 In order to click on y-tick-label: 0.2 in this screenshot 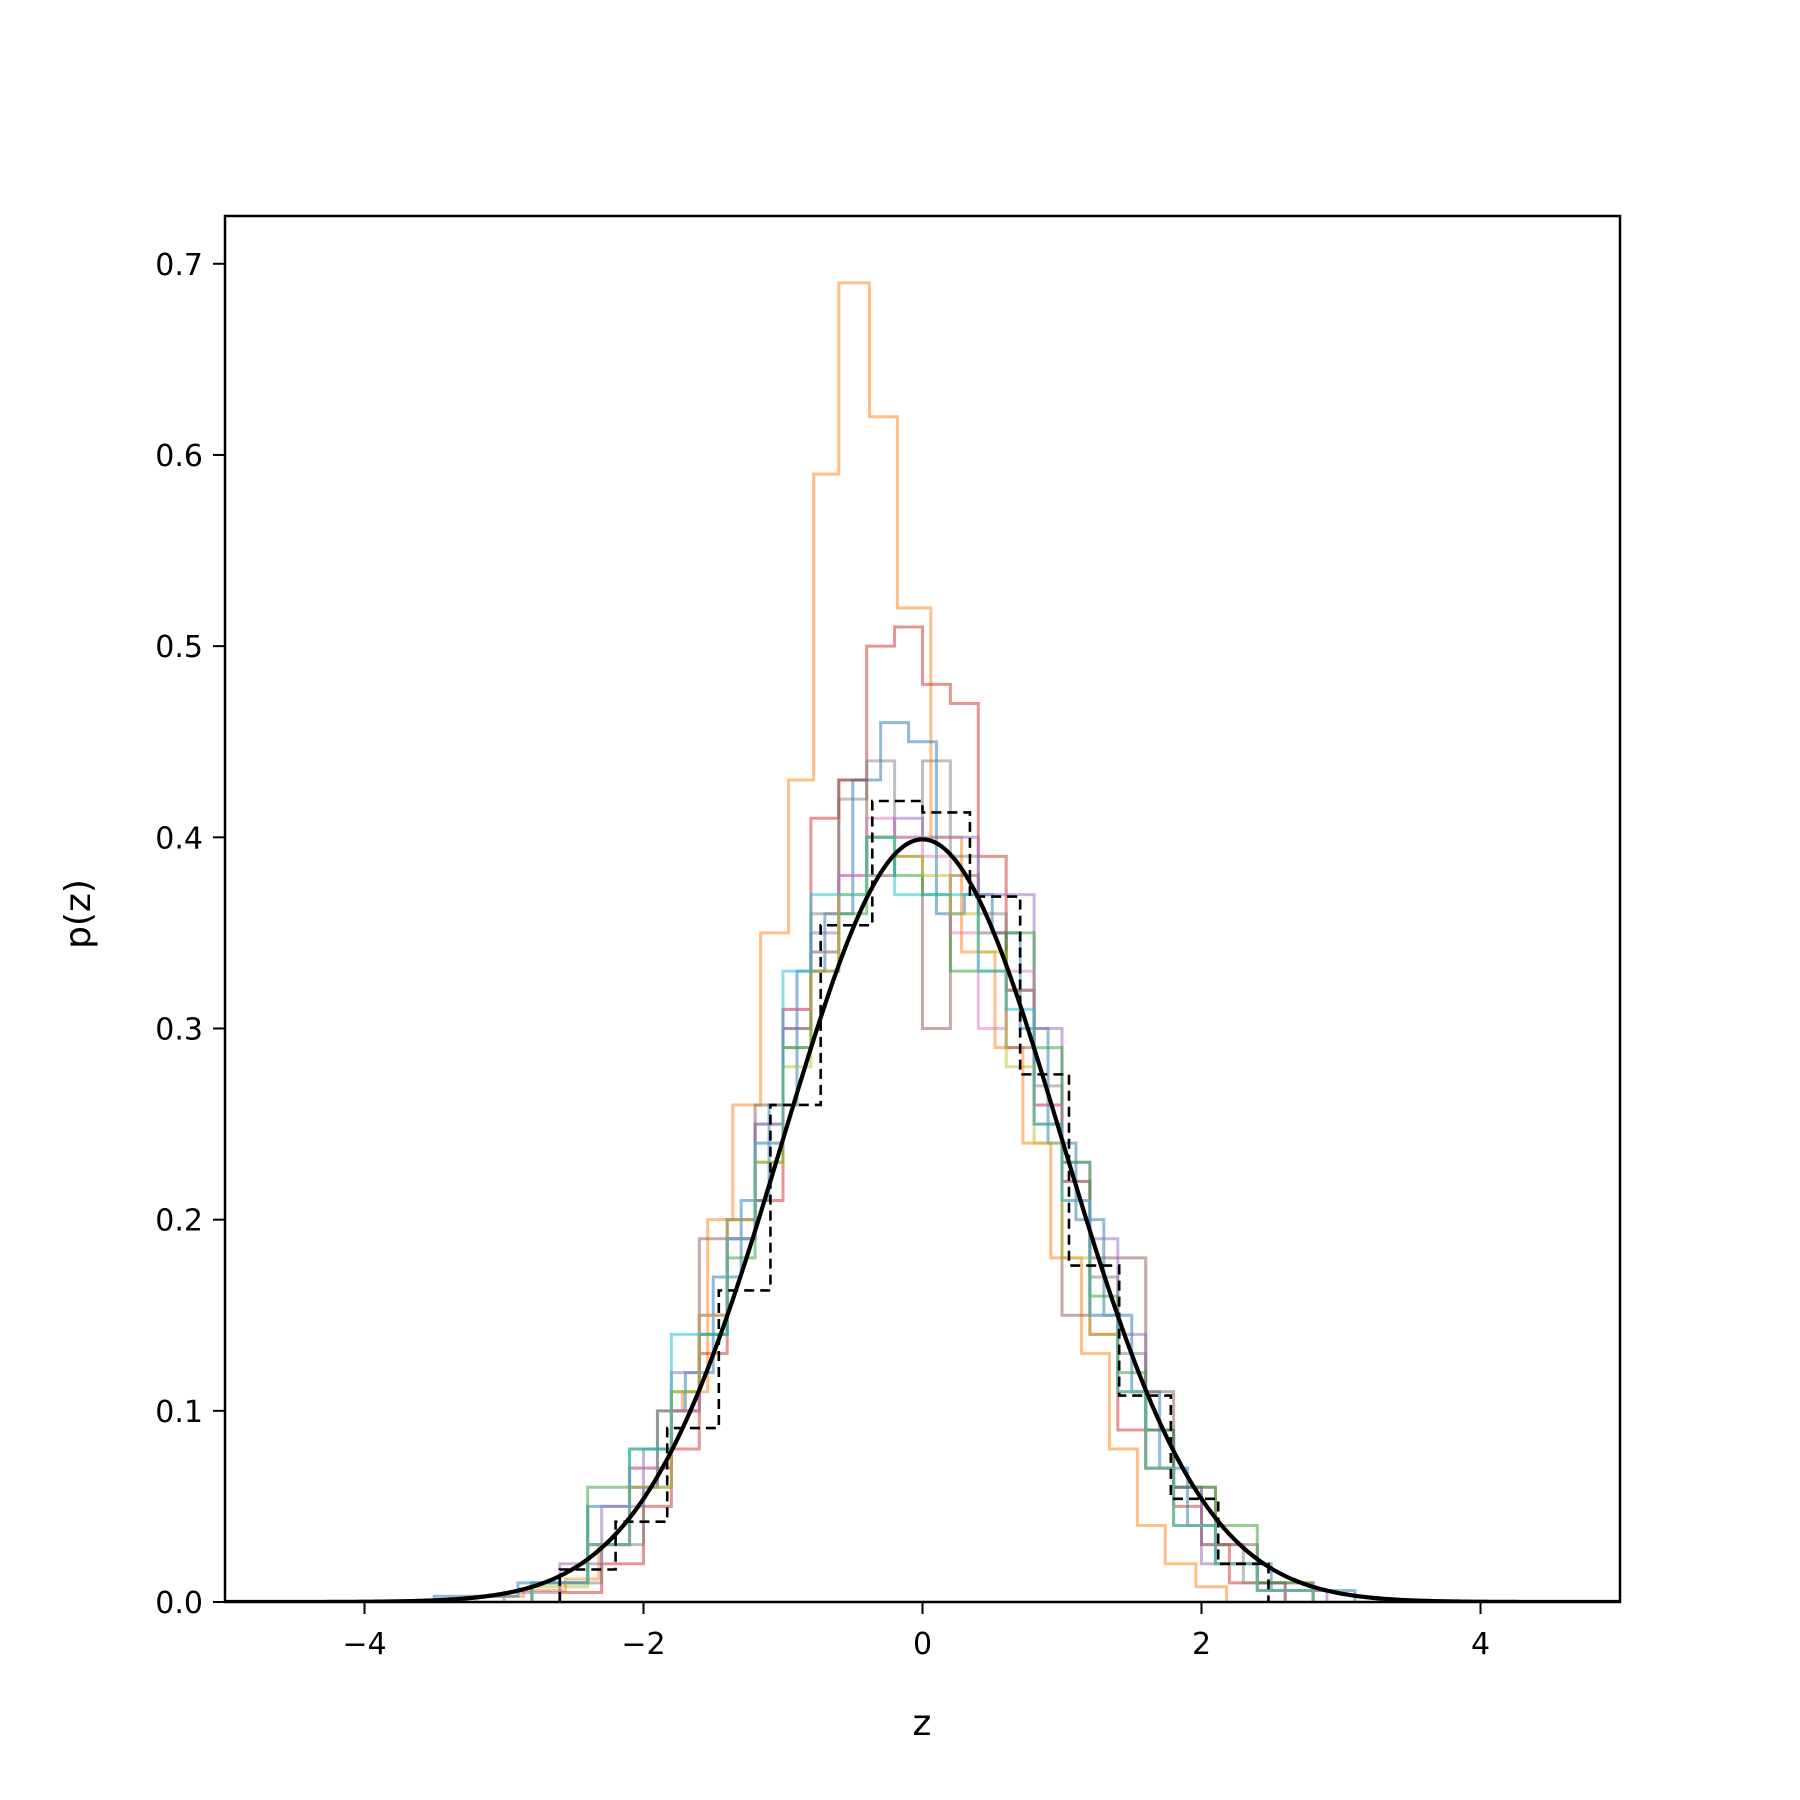, I will do `click(179, 1221)`.